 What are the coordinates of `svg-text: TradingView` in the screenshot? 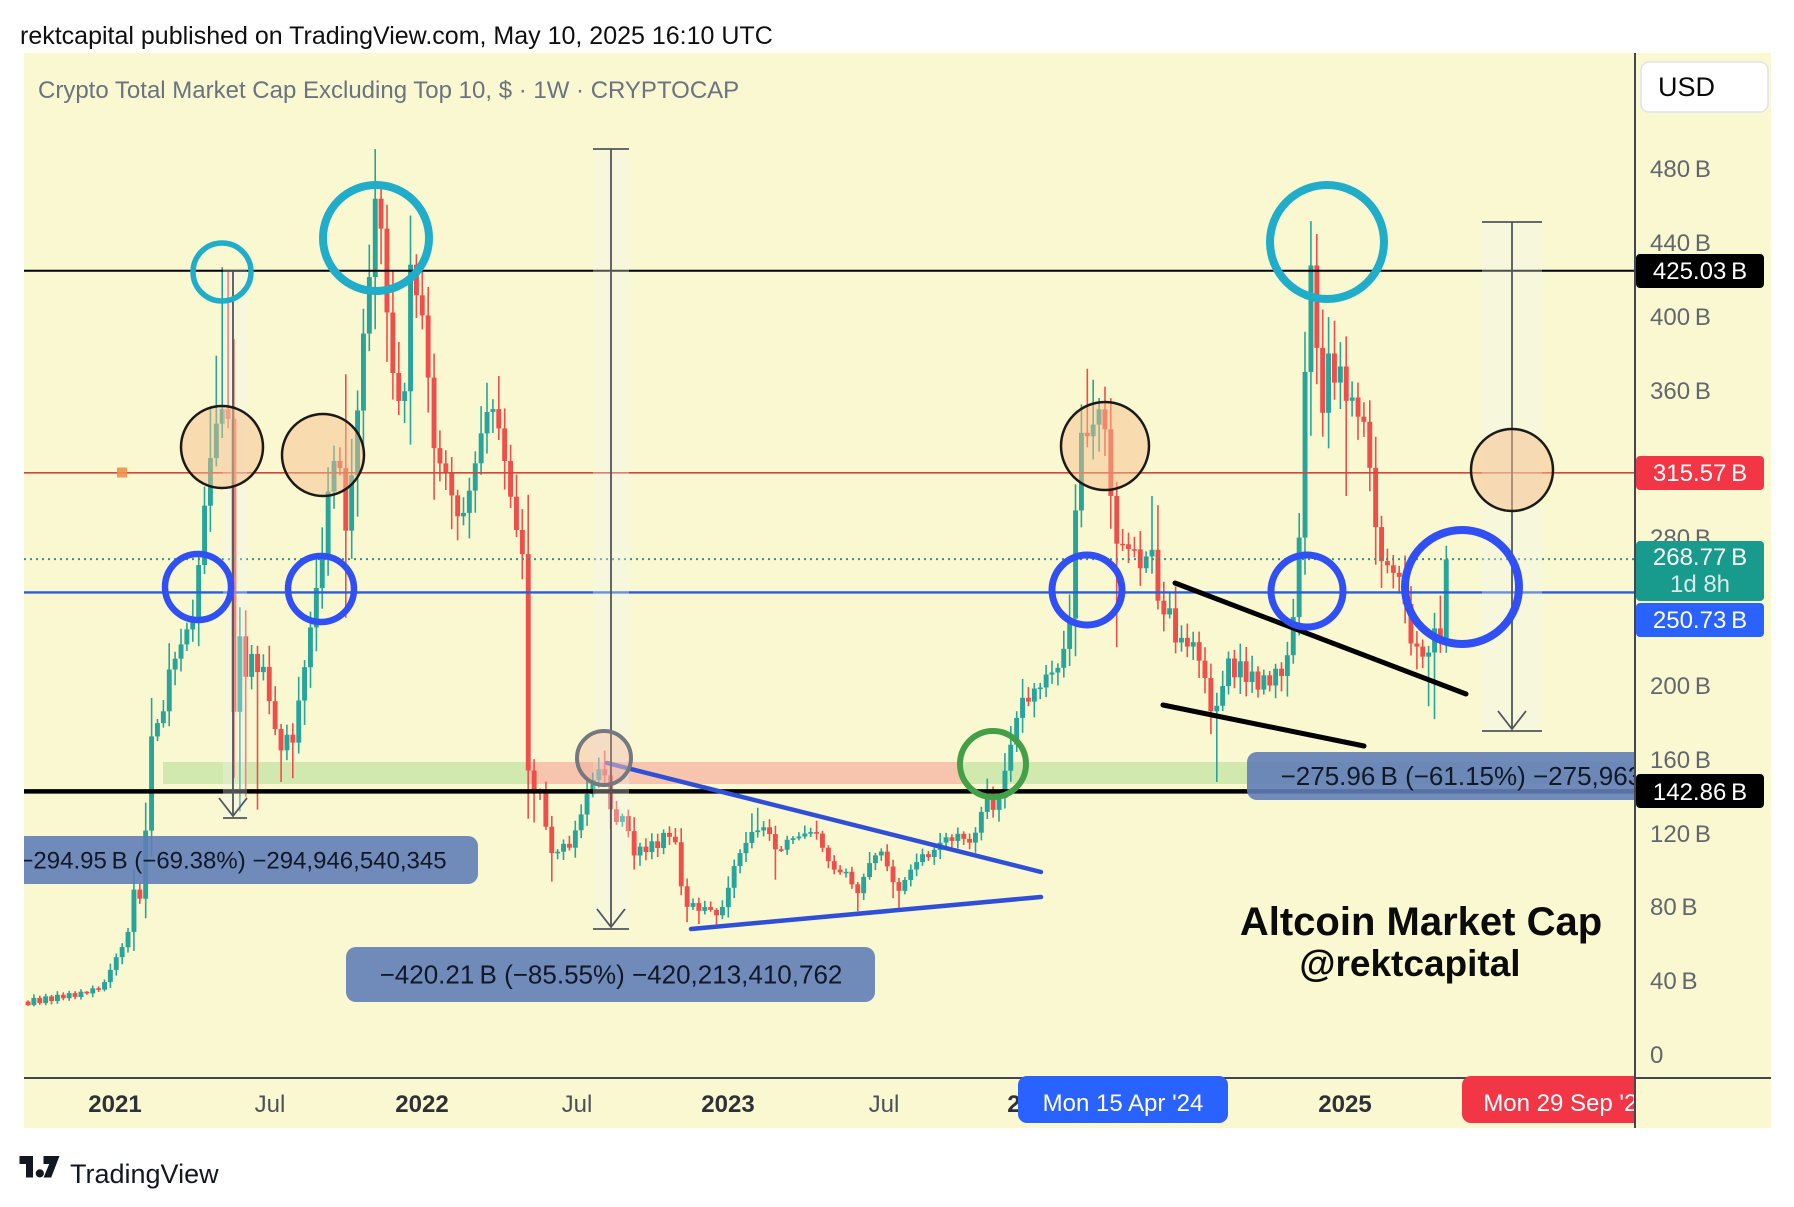 It's located at (144, 1174).